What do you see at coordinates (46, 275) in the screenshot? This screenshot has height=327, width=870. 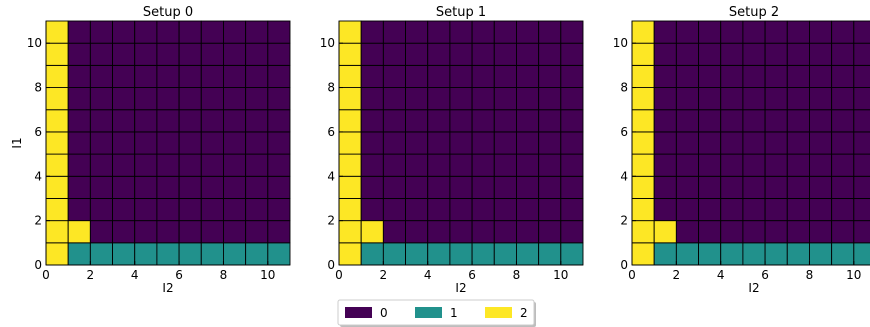 I see `x-tick-label: 0` at bounding box center [46, 275].